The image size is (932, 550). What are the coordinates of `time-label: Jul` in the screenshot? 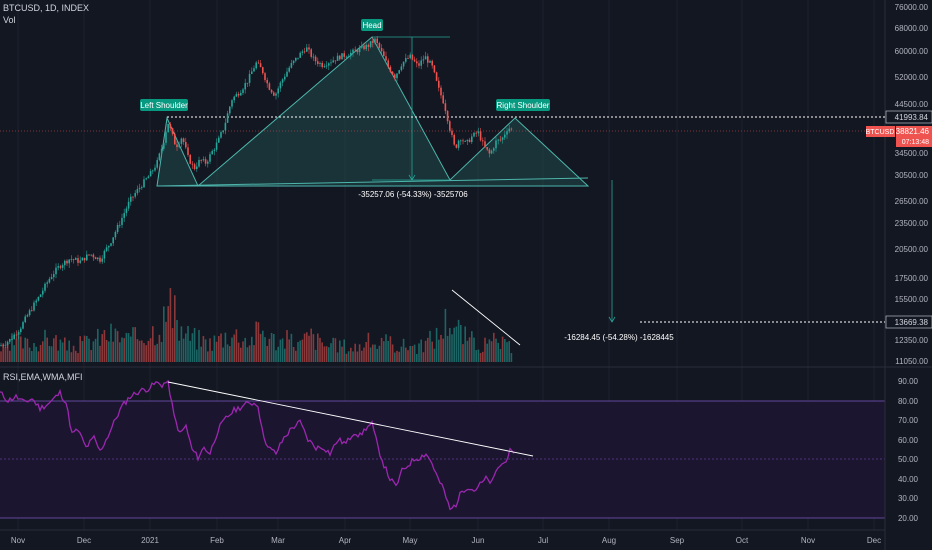 It's located at (543, 540).